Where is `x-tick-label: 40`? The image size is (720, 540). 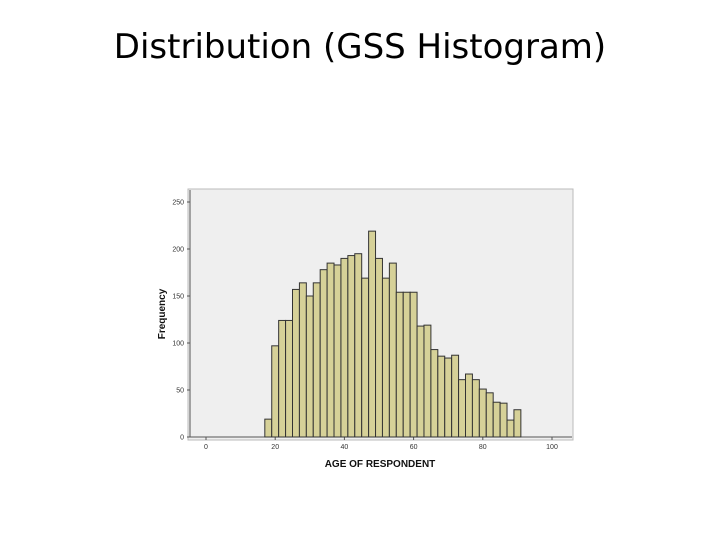 x-tick-label: 40 is located at coordinates (345, 447).